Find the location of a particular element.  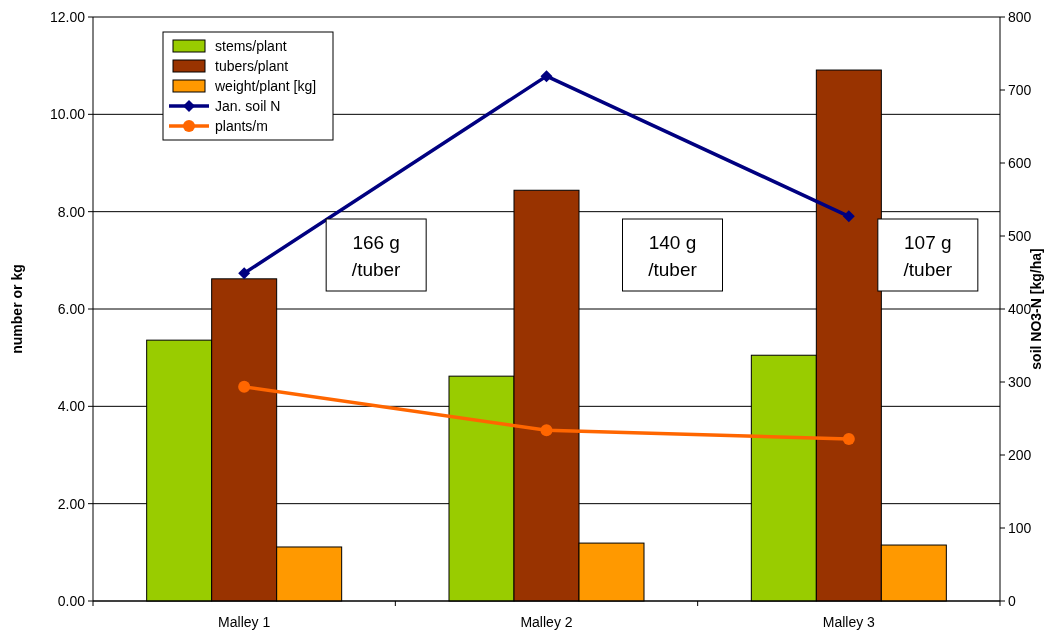

y2-tick-label: 300 is located at coordinates (1020, 381).